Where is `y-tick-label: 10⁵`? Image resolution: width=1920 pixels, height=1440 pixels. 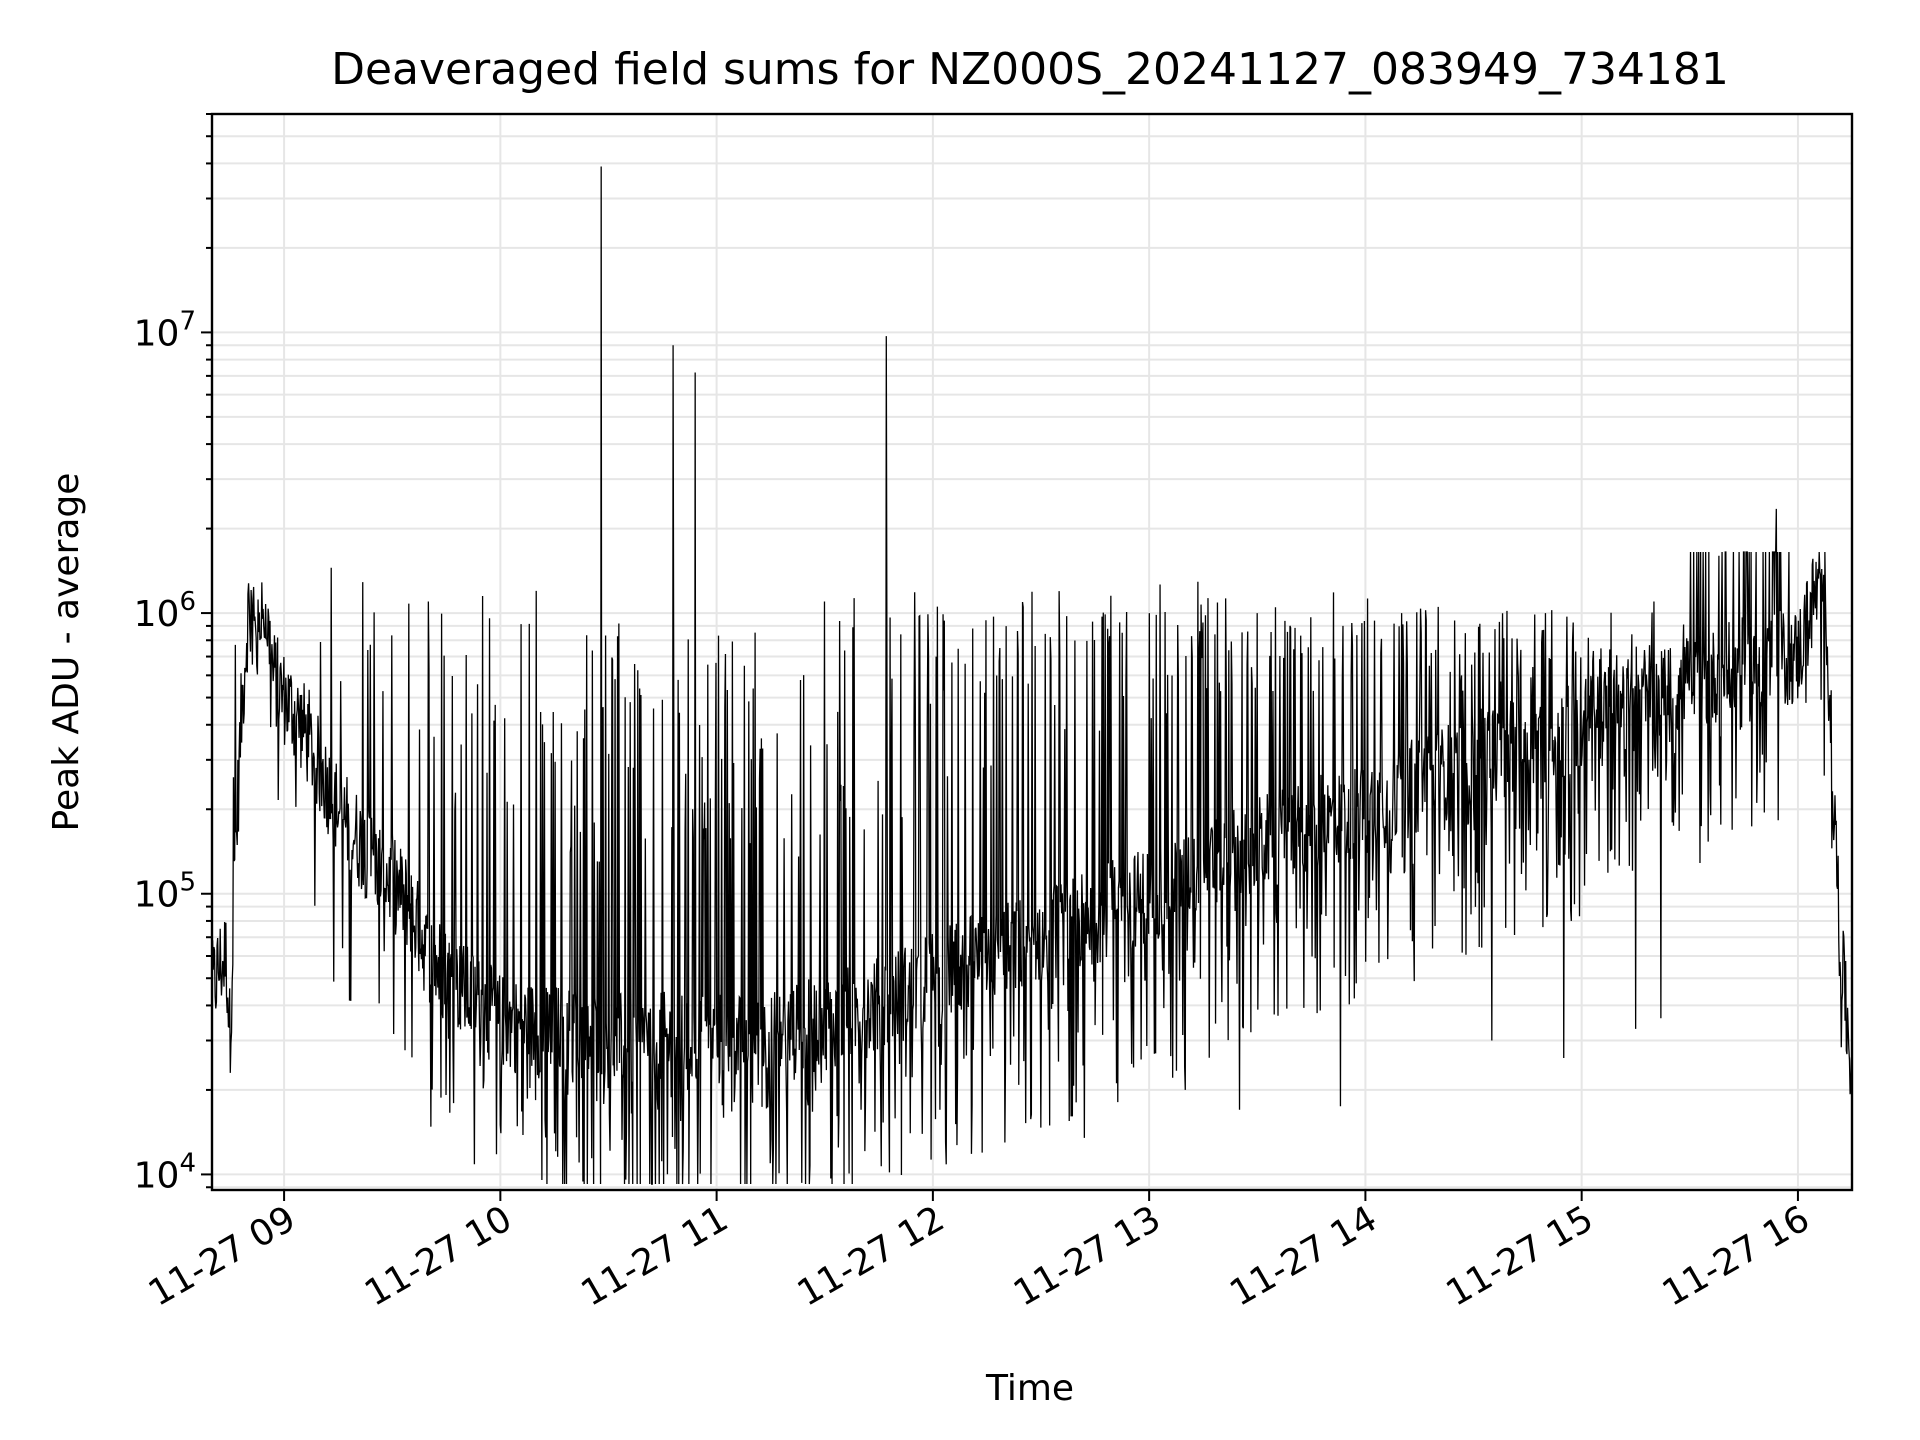 y-tick-label: 10⁵ is located at coordinates (165, 892).